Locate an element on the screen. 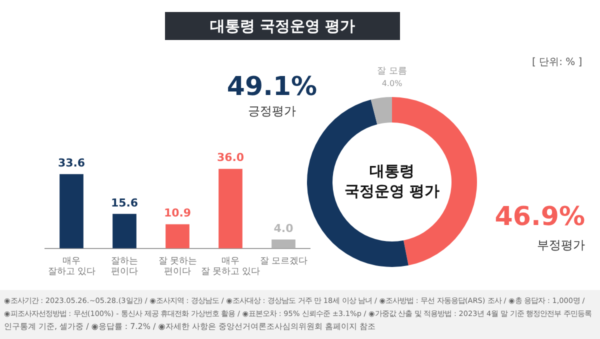 This screenshot has width=600, height=339. text: 인구통계 기준, 셀가중 / ◉응답률 : 7.2% / ◉자세한 사항은 중앙선거여론조사심의위원회 홈페이지 참조 is located at coordinates (190, 327).